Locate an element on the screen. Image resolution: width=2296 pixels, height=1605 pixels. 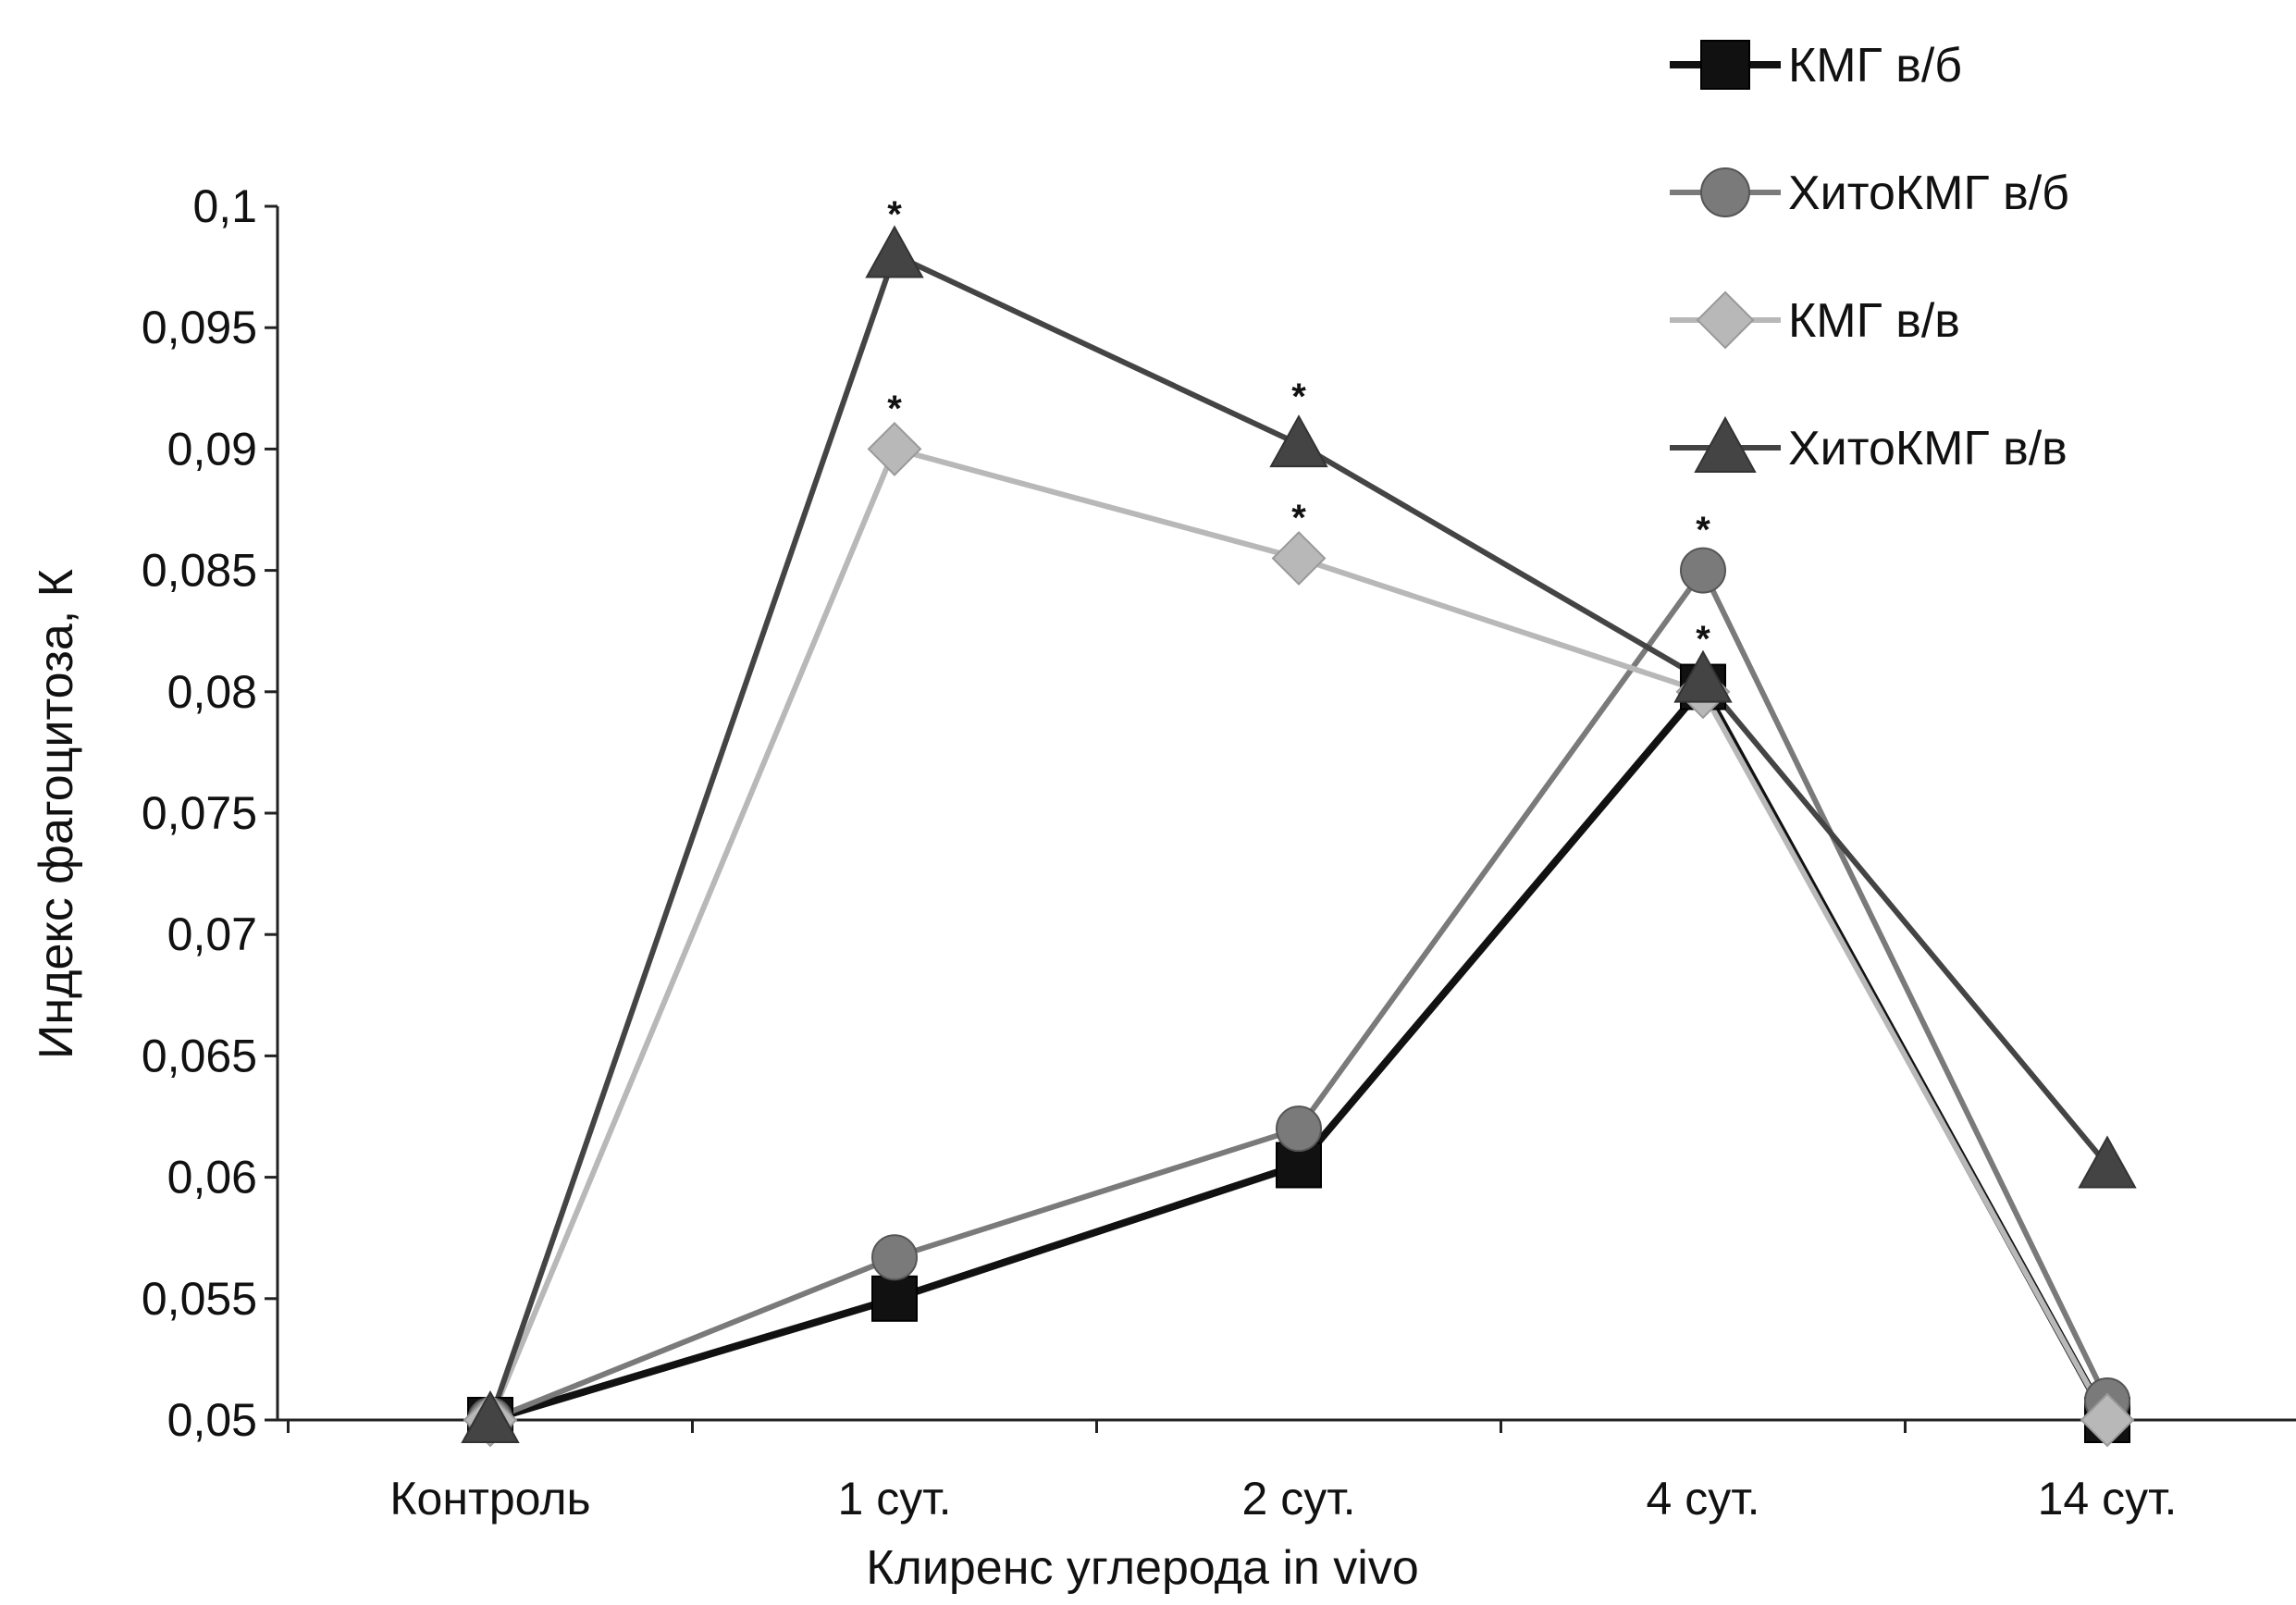
y-tick-label: 0,055 is located at coordinates (199, 1299).